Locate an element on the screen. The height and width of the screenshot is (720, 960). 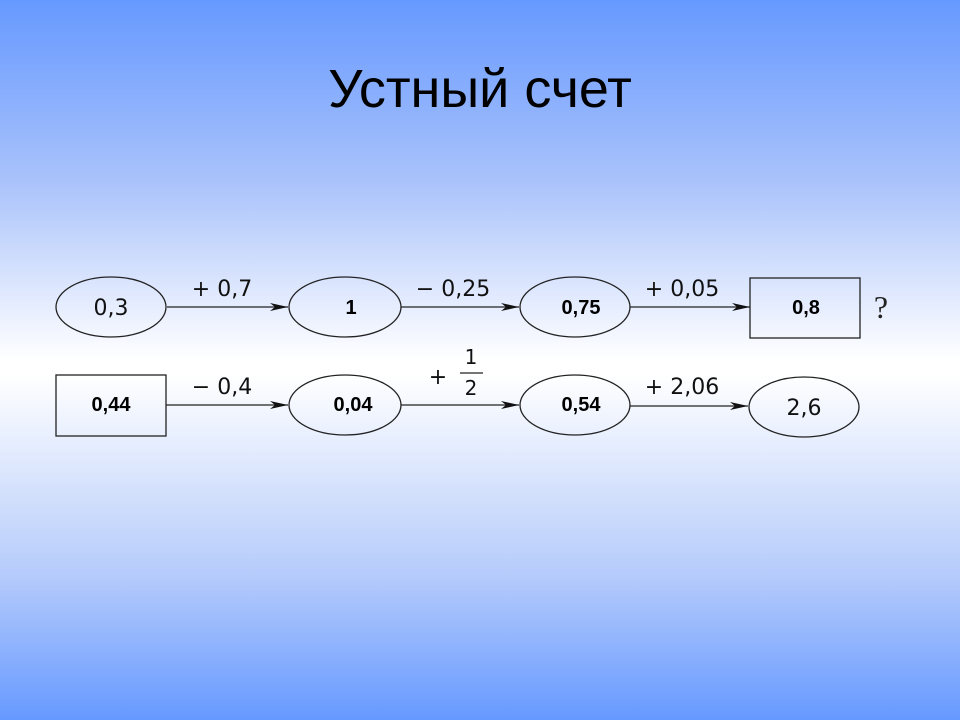
operation-label: − 0,25 is located at coordinates (453, 289).